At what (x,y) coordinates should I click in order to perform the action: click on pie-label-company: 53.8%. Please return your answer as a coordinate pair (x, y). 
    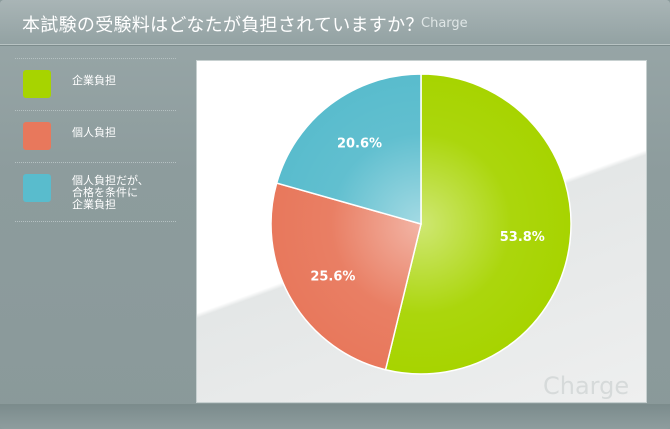
    Looking at the image, I should click on (522, 237).